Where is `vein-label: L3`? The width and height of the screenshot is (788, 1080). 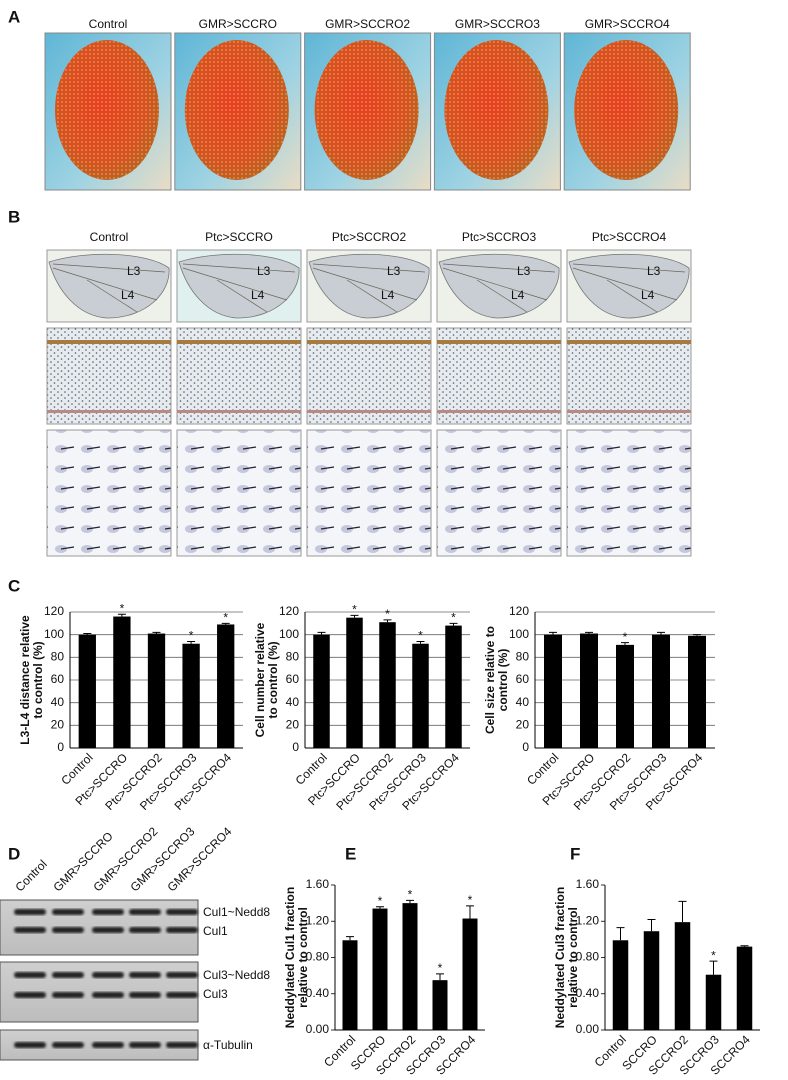
vein-label: L3 is located at coordinates (524, 271).